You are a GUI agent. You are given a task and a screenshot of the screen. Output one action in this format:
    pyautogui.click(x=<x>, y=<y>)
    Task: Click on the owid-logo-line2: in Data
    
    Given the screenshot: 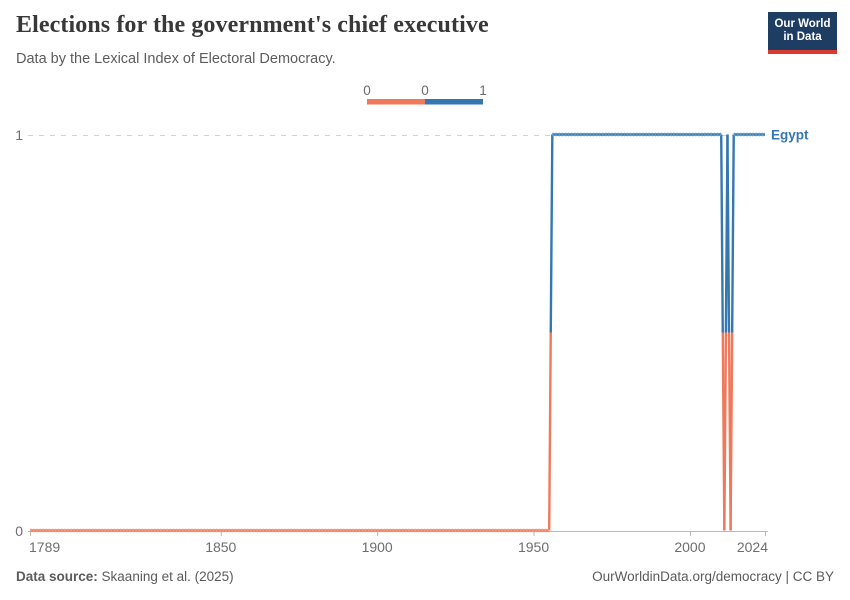 What is the action you would take?
    pyautogui.click(x=802, y=37)
    